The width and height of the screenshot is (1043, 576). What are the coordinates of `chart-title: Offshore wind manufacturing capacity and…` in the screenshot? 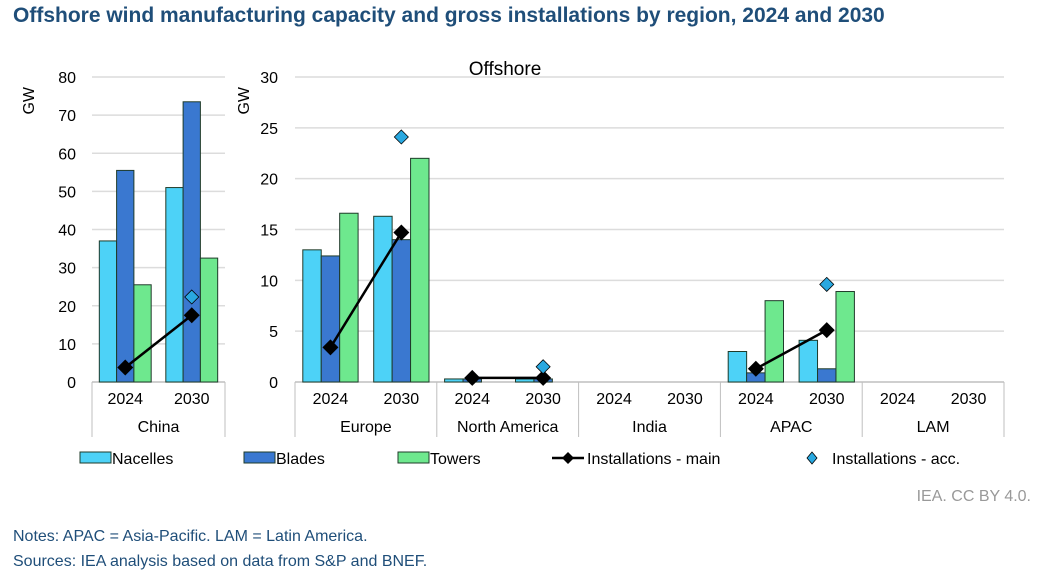 It's located at (449, 15).